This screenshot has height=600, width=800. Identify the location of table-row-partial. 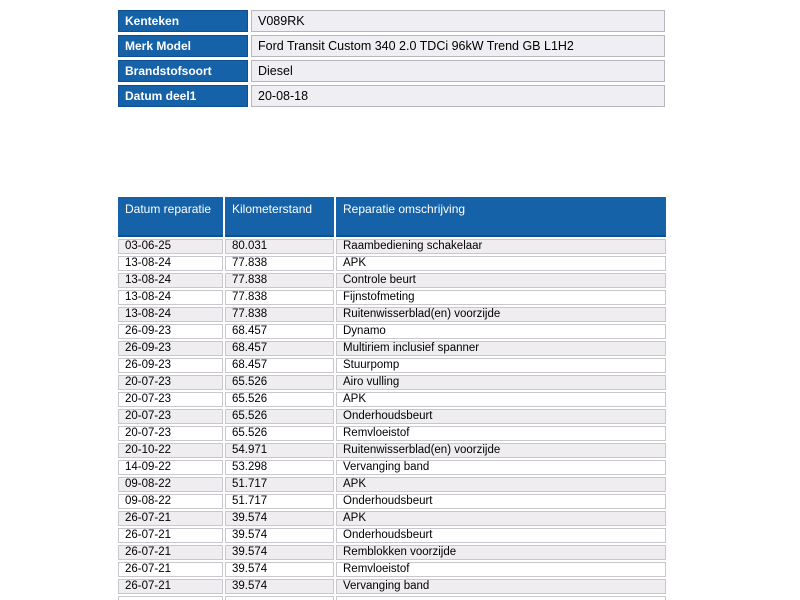
(392, 598).